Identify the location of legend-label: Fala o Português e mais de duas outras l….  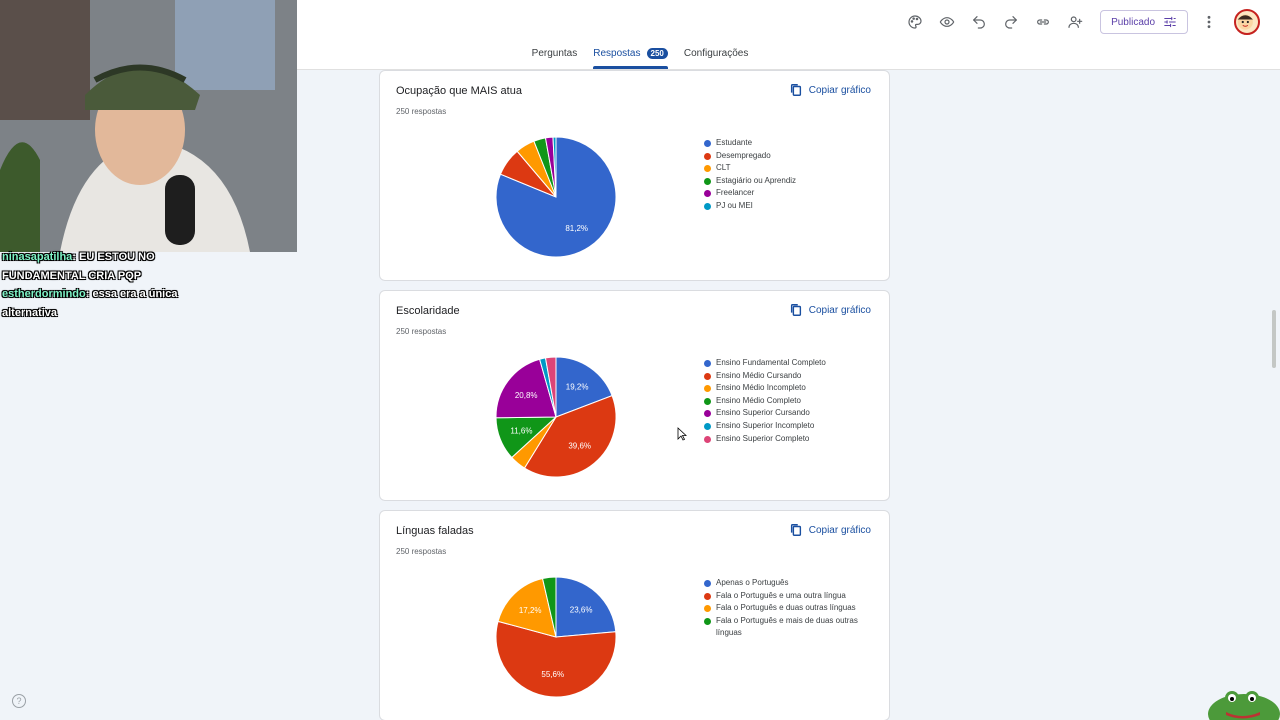
(787, 626).